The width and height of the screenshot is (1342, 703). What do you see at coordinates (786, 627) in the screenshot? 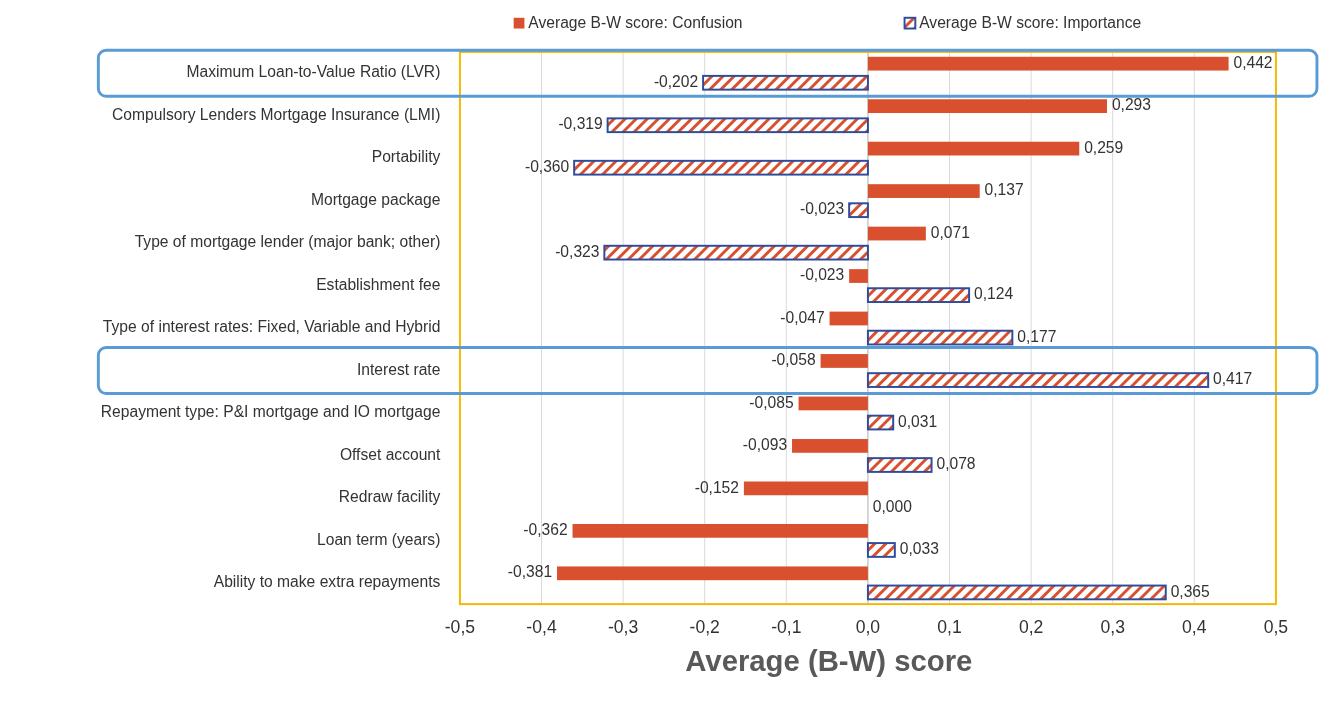
I see `x-tick-label: -0,1` at bounding box center [786, 627].